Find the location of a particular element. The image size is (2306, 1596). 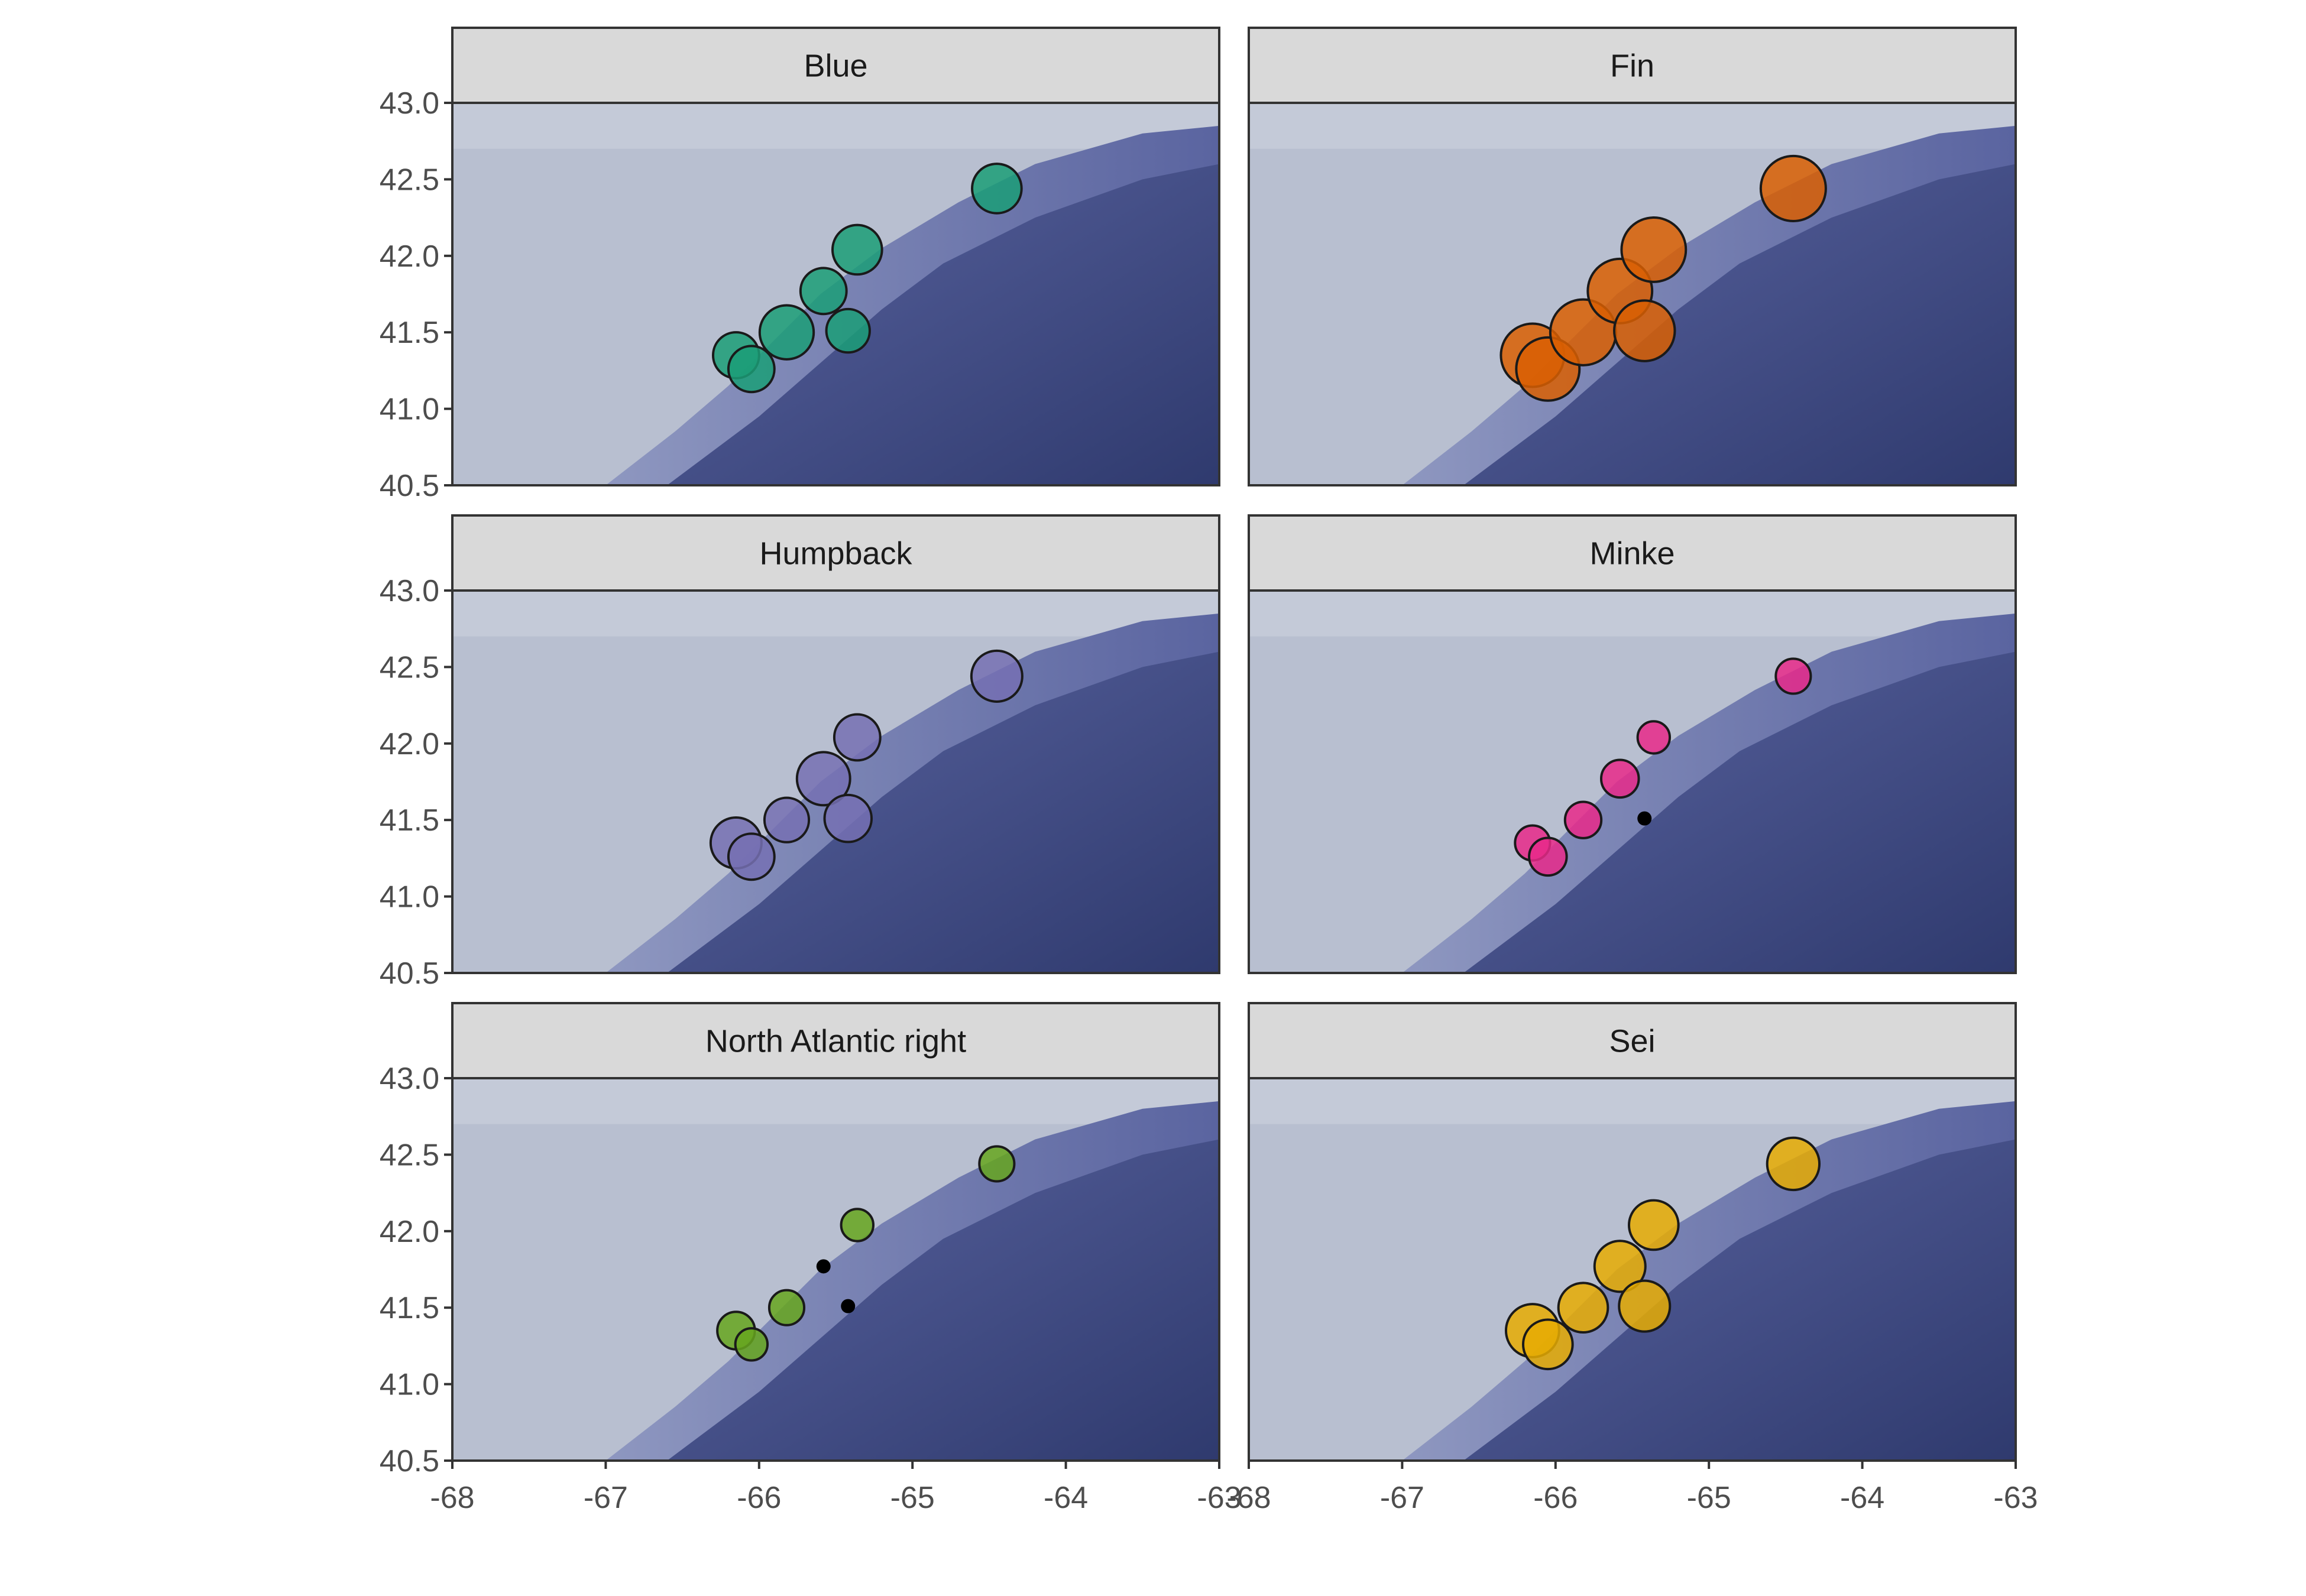

facet-title: Minke is located at coordinates (1632, 554).